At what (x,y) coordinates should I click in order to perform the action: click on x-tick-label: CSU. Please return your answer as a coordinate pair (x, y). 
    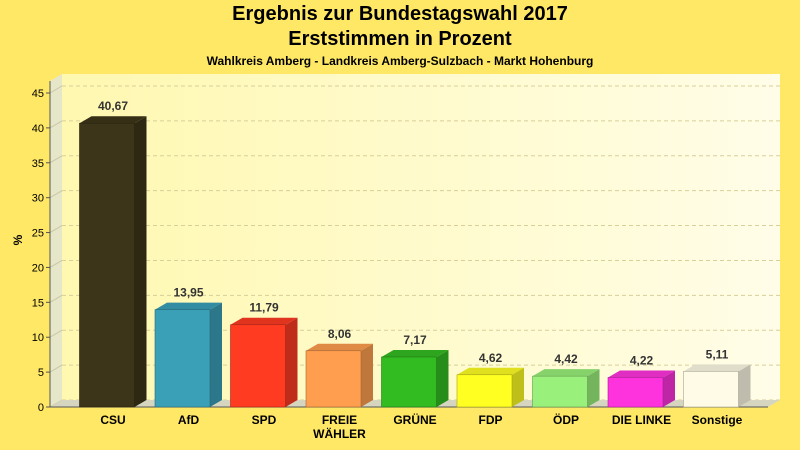
    Looking at the image, I should click on (112, 420).